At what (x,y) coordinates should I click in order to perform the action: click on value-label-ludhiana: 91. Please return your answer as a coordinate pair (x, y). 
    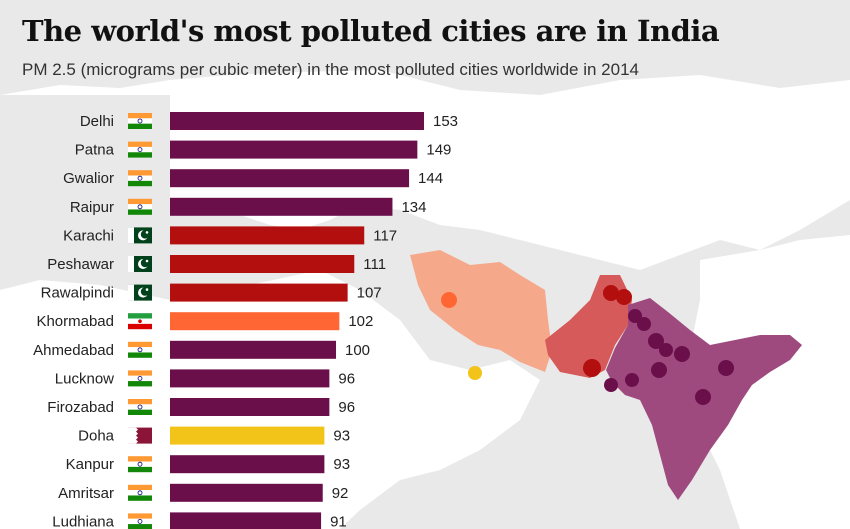
    Looking at the image, I should click on (338, 521).